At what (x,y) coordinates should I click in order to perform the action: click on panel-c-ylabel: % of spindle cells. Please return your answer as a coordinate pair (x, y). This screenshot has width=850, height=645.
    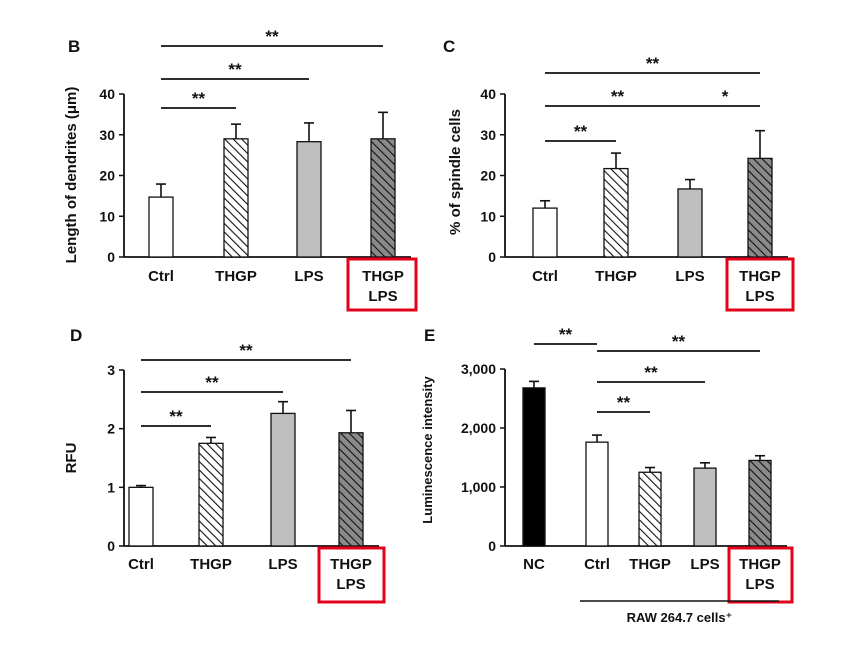
    Looking at the image, I should click on (455, 172).